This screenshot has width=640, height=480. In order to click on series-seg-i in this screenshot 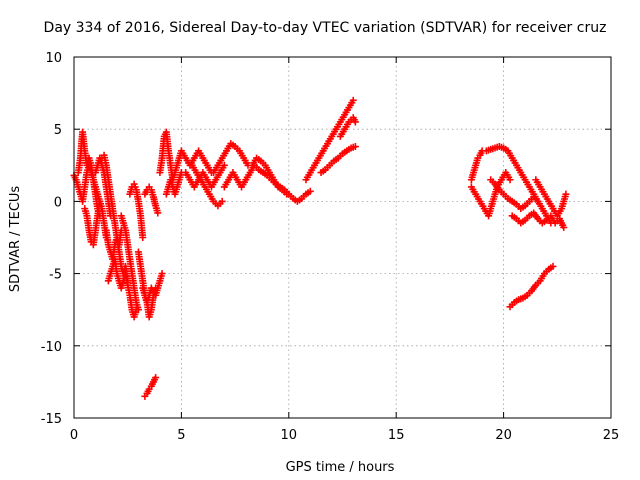, I will do `click(136, 210)`.